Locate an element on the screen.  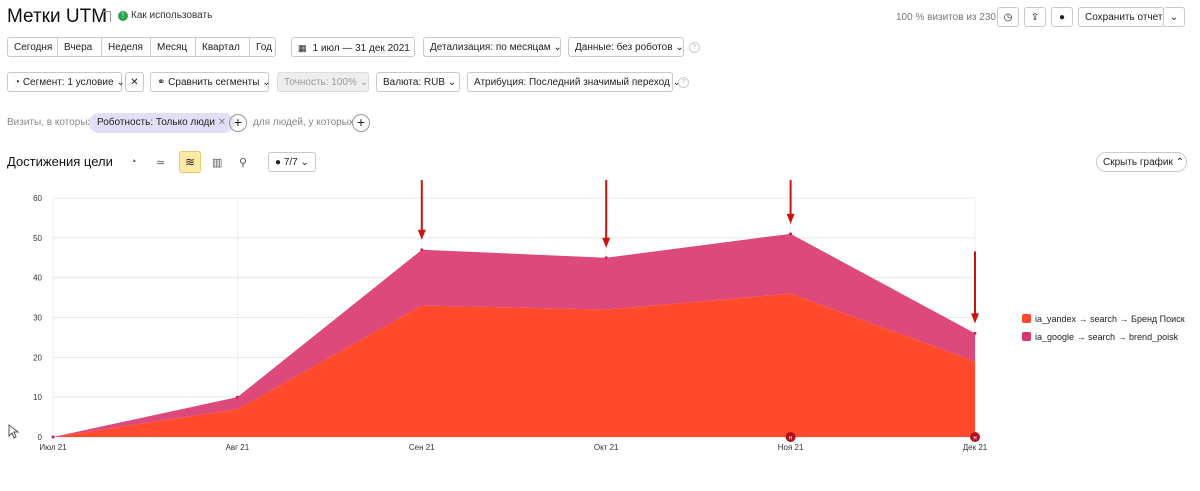
calendar-icon: ▦ is located at coordinates (302, 48).